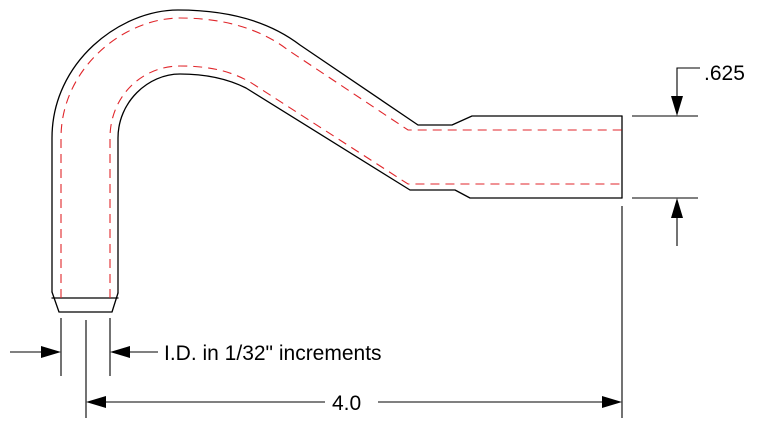  Describe the element at coordinates (677, 208) in the screenshot. I see `dim-625-arrow-bottom` at that location.